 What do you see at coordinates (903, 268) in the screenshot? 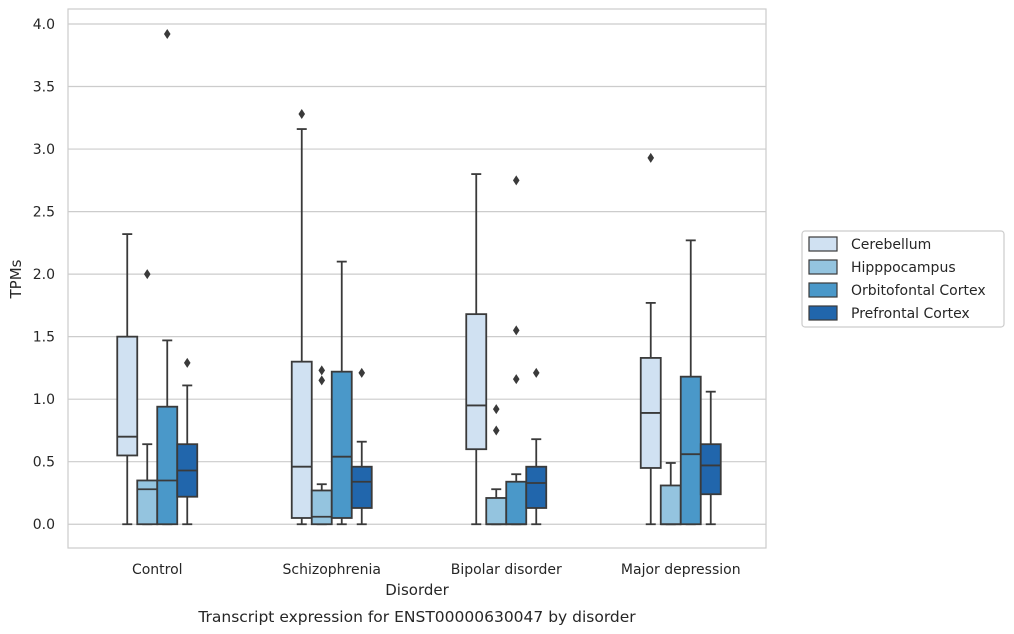
I see `legend-entry-label: Hipppocampus` at bounding box center [903, 268].